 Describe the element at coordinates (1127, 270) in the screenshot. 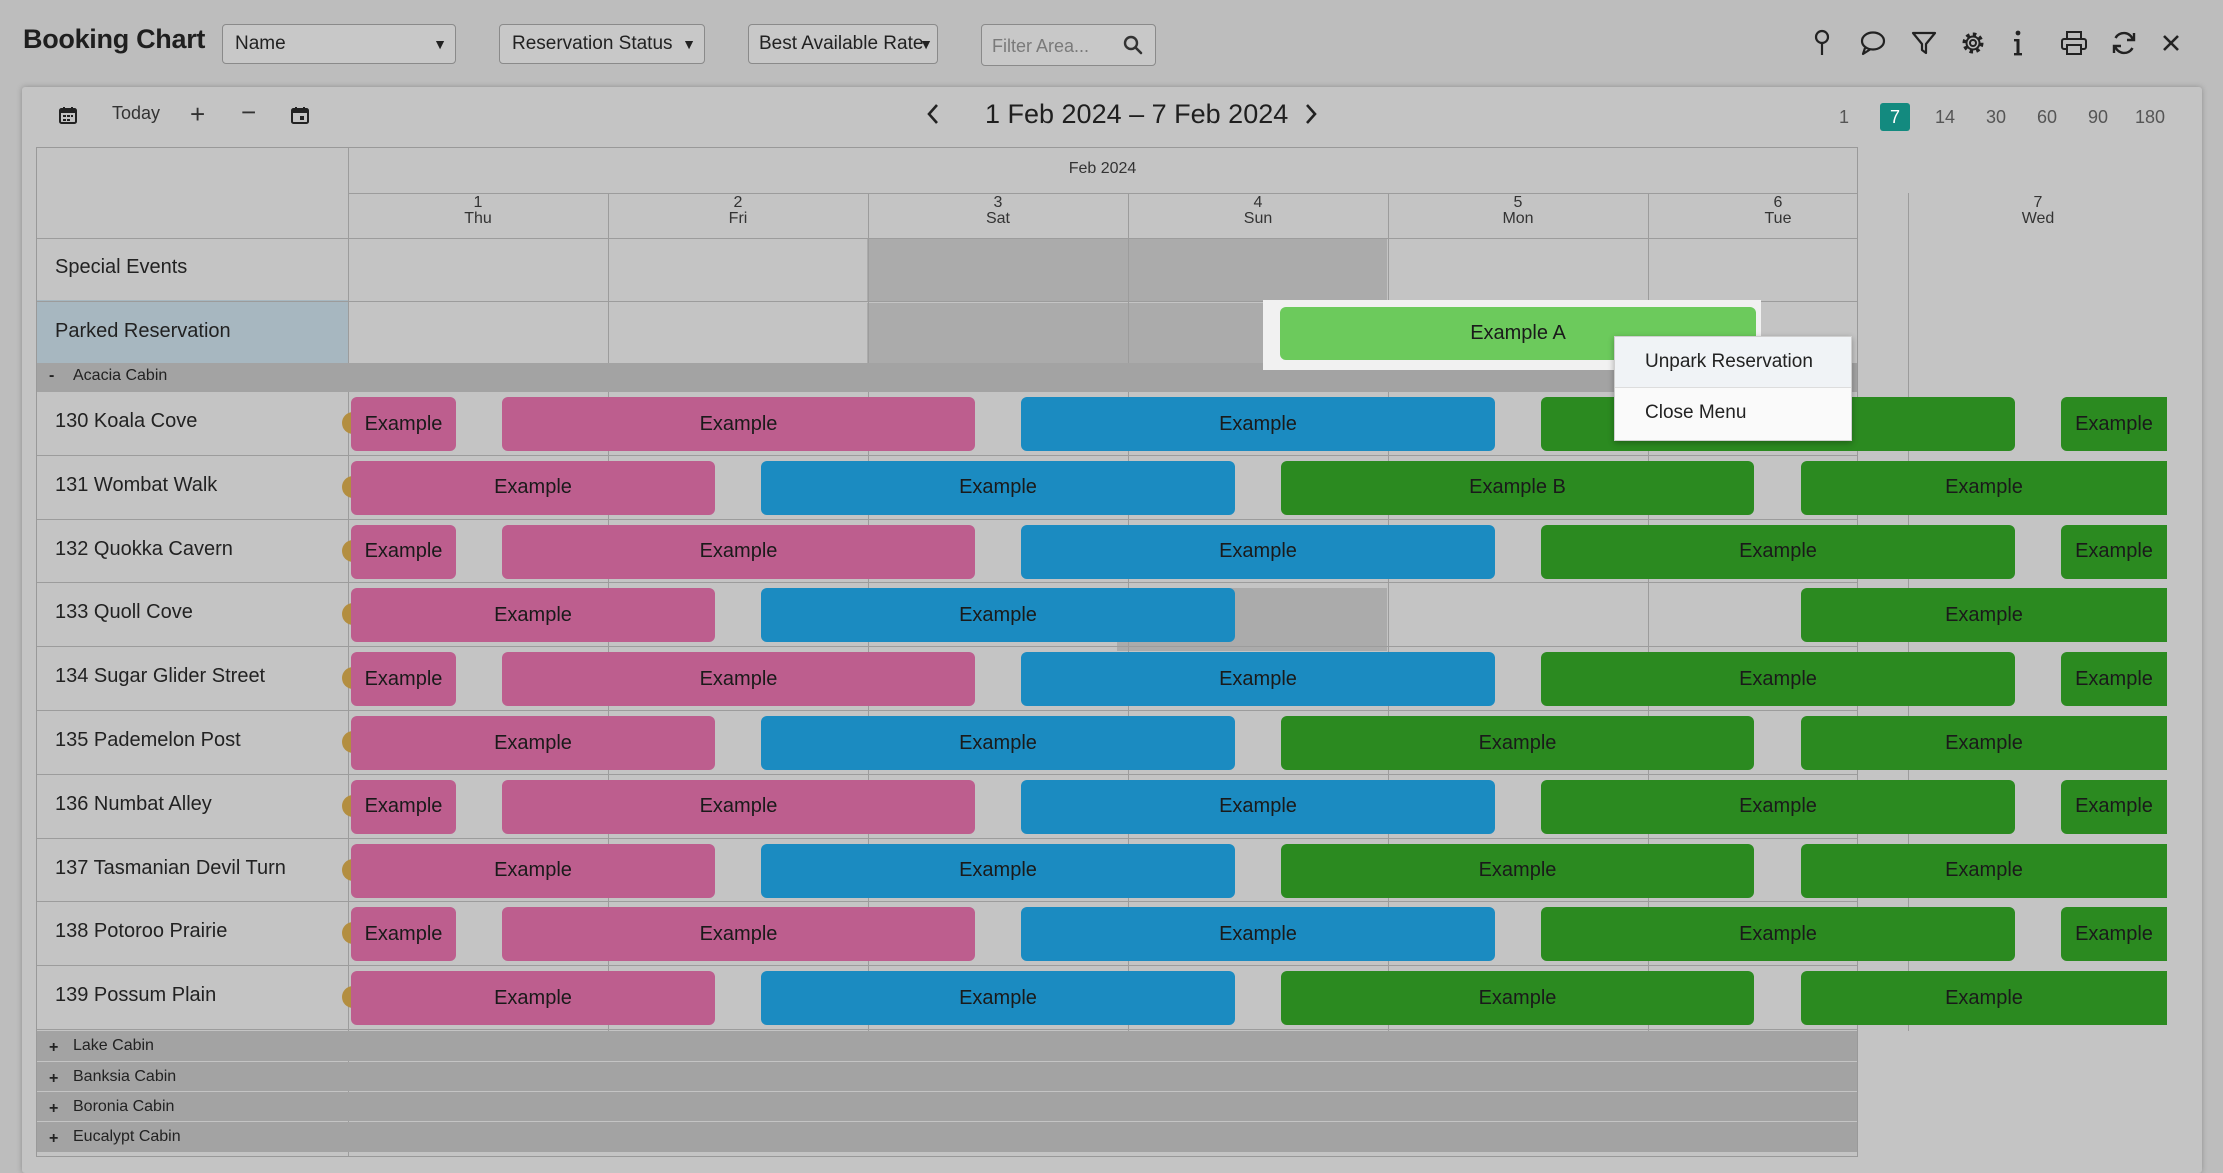

I see `weekend-shade` at that location.